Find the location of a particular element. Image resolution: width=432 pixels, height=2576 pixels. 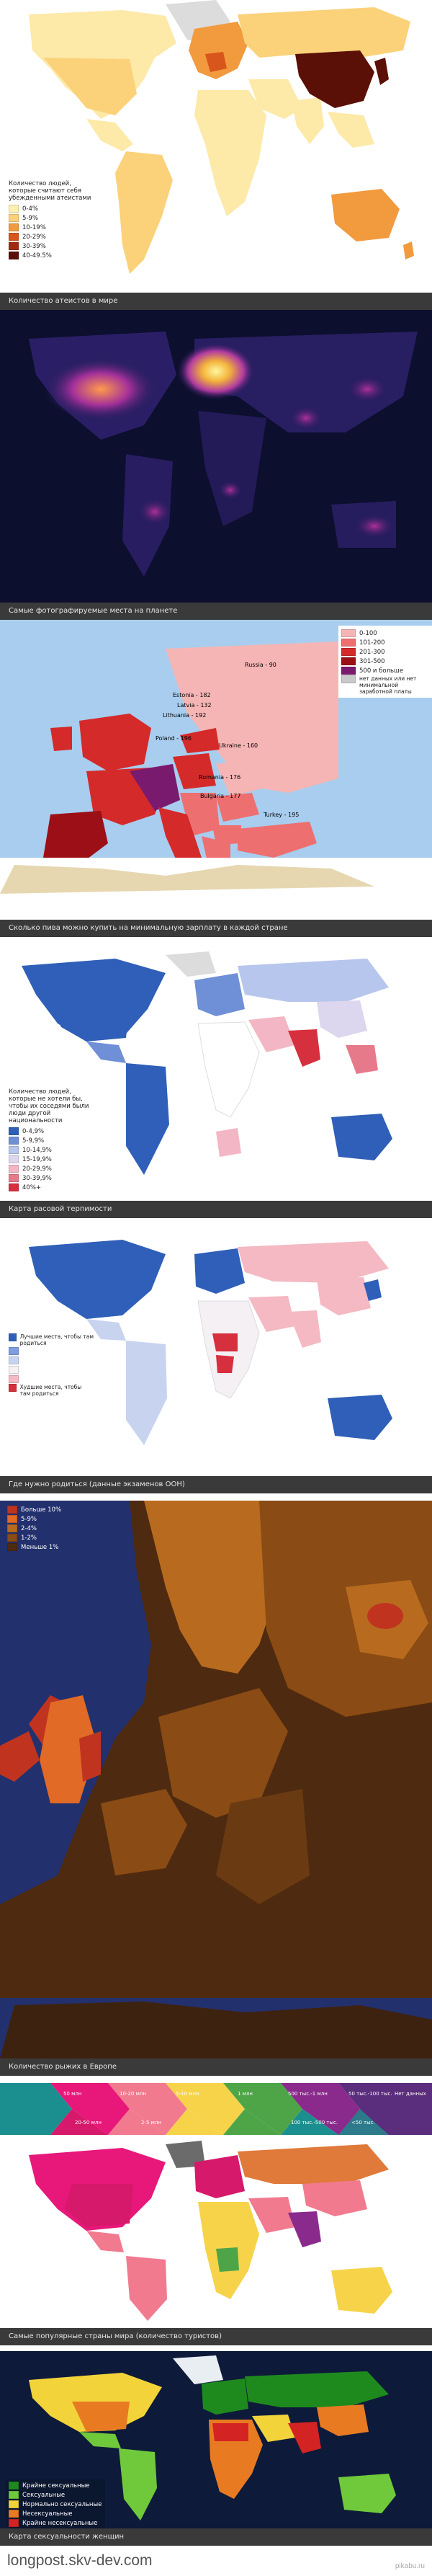

legend-item: Худшие места, чтобы там родиться is located at coordinates (51, 1390).